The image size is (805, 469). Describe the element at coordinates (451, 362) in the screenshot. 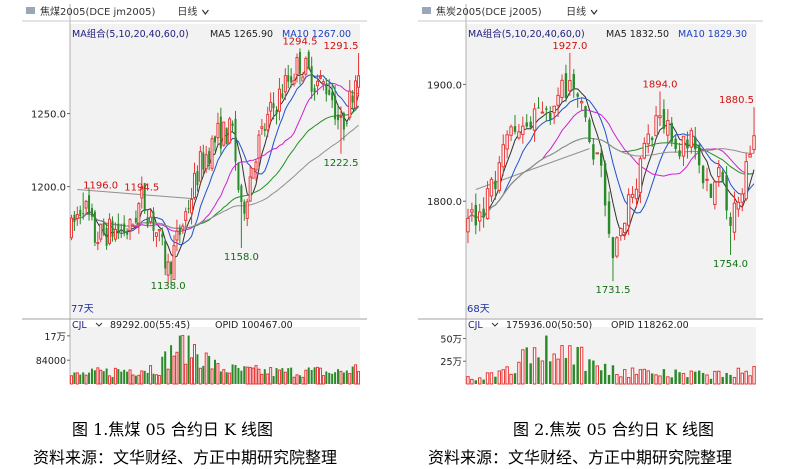

I see `volume-tick-label: 25万` at that location.